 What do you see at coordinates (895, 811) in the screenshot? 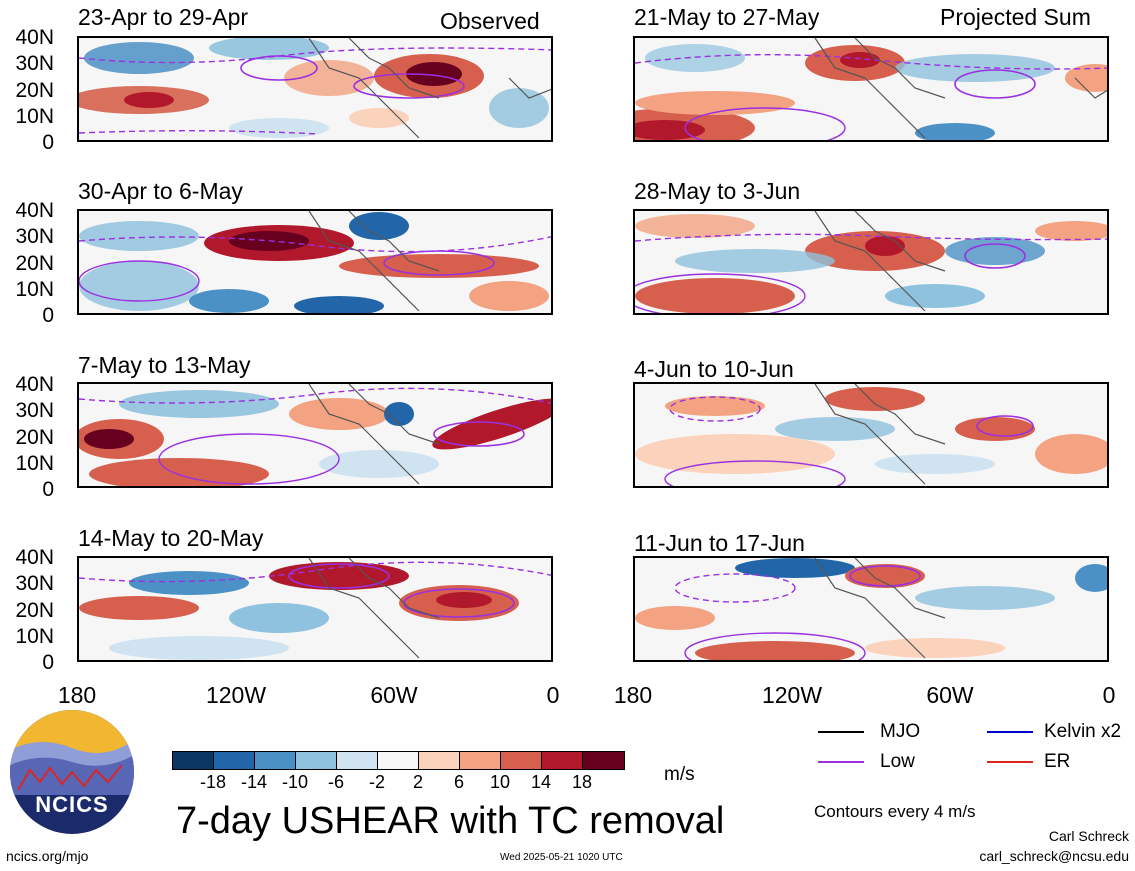
I see `contours-note: Contours every 4 m/s` at bounding box center [895, 811].